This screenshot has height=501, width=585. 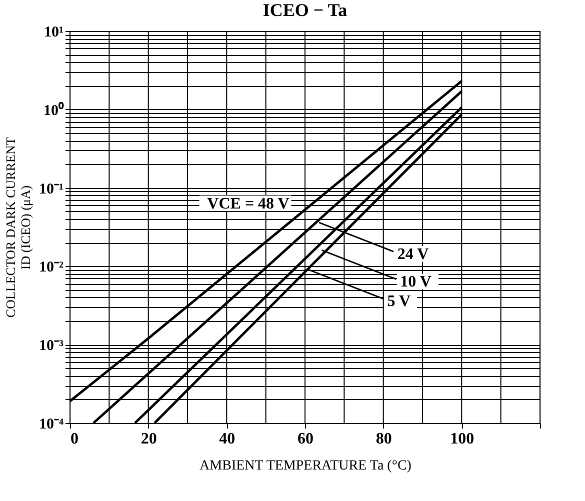 I want to click on y-tick-label: 10⁻³, so click(x=51, y=346).